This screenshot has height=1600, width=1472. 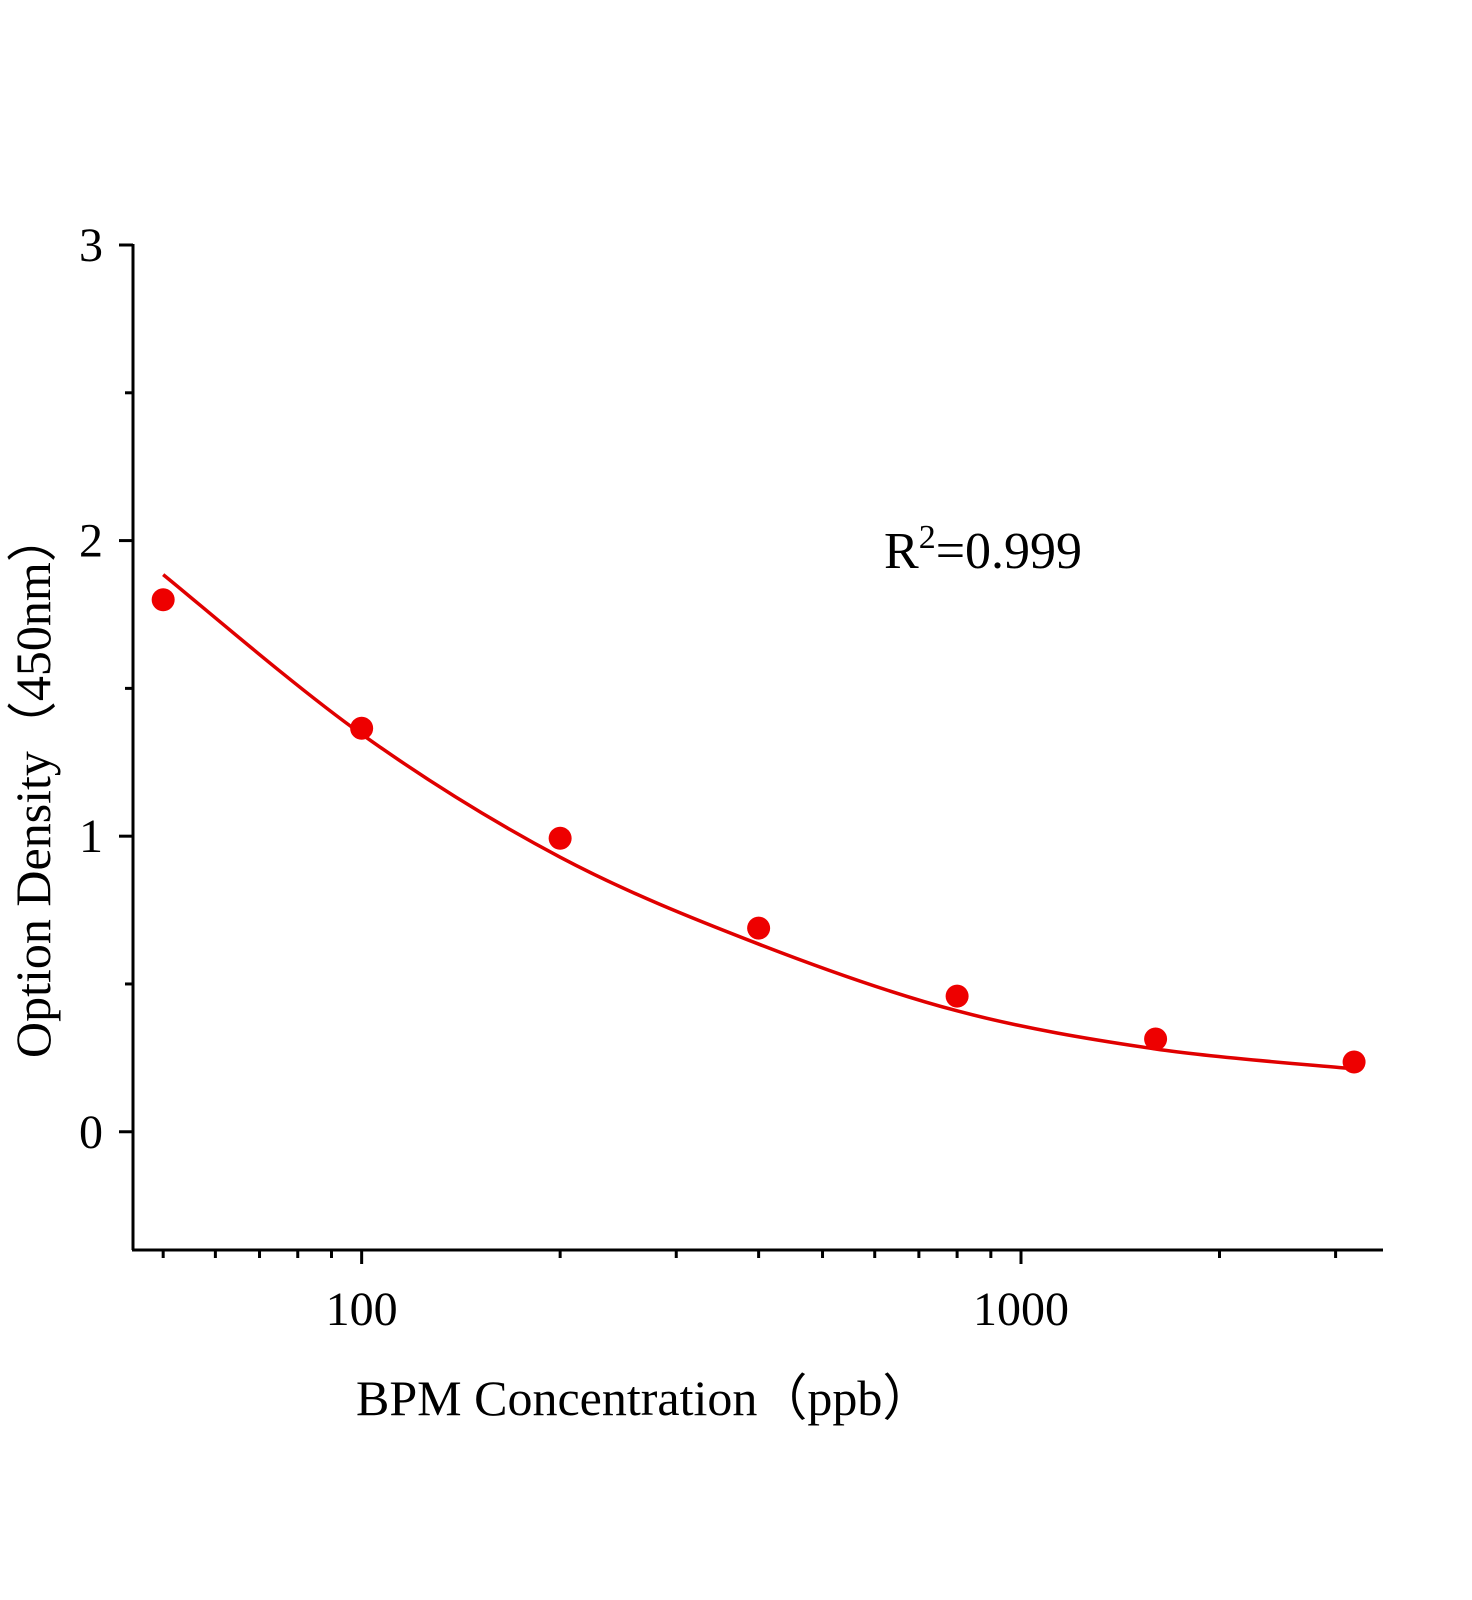 What do you see at coordinates (1009, 551) in the screenshot?
I see `annotation-rest: =0.999` at bounding box center [1009, 551].